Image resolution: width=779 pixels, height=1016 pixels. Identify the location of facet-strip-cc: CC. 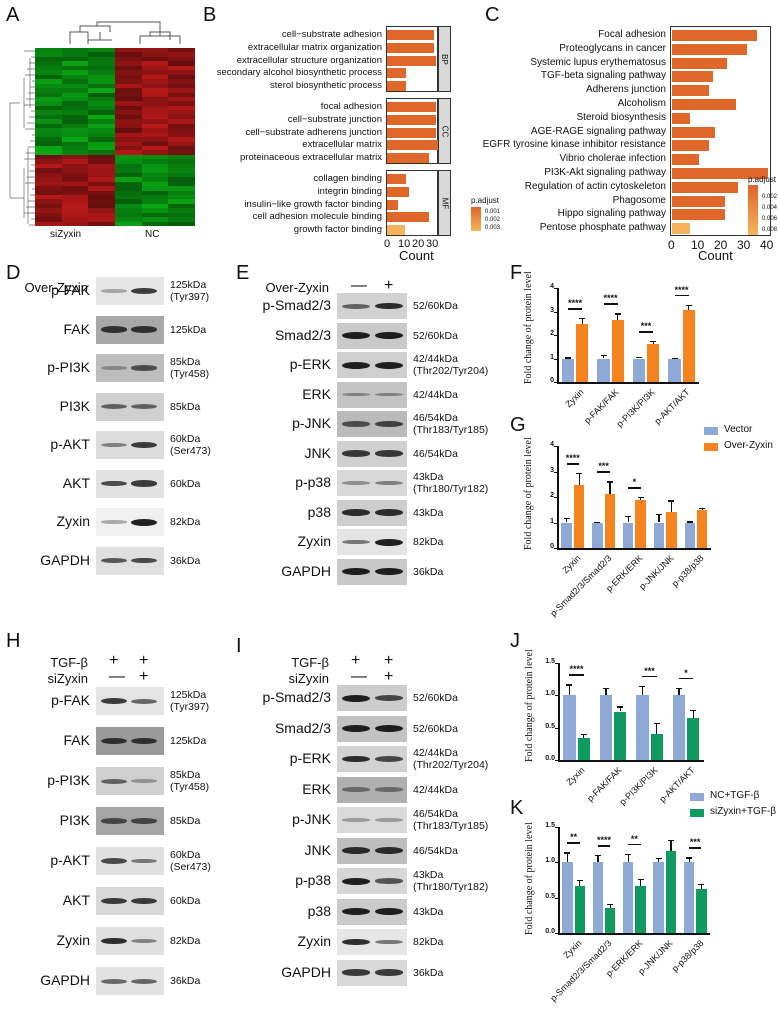
(444, 131).